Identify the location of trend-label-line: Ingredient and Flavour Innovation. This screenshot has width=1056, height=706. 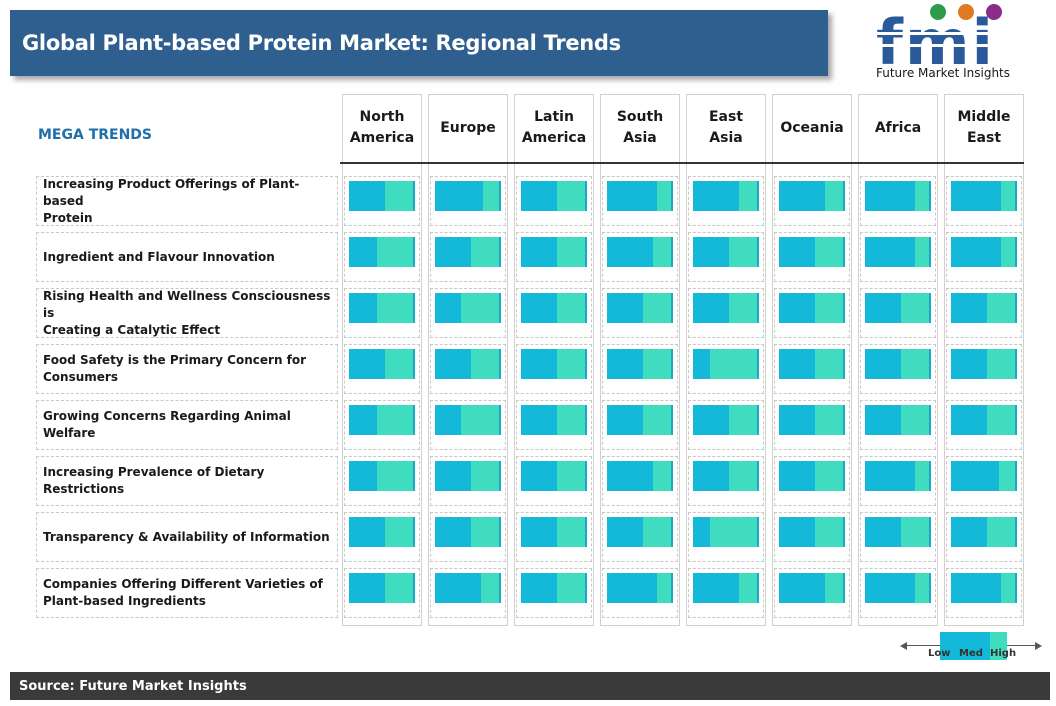
(159, 256).